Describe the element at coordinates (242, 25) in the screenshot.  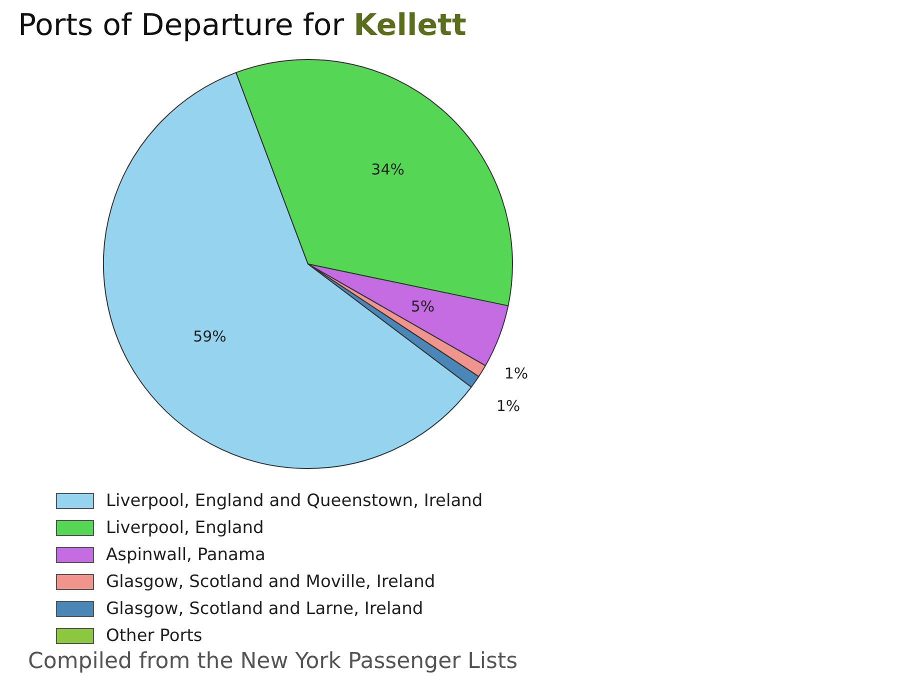
I see `chart-title: Ports of Departure for Kellett` at that location.